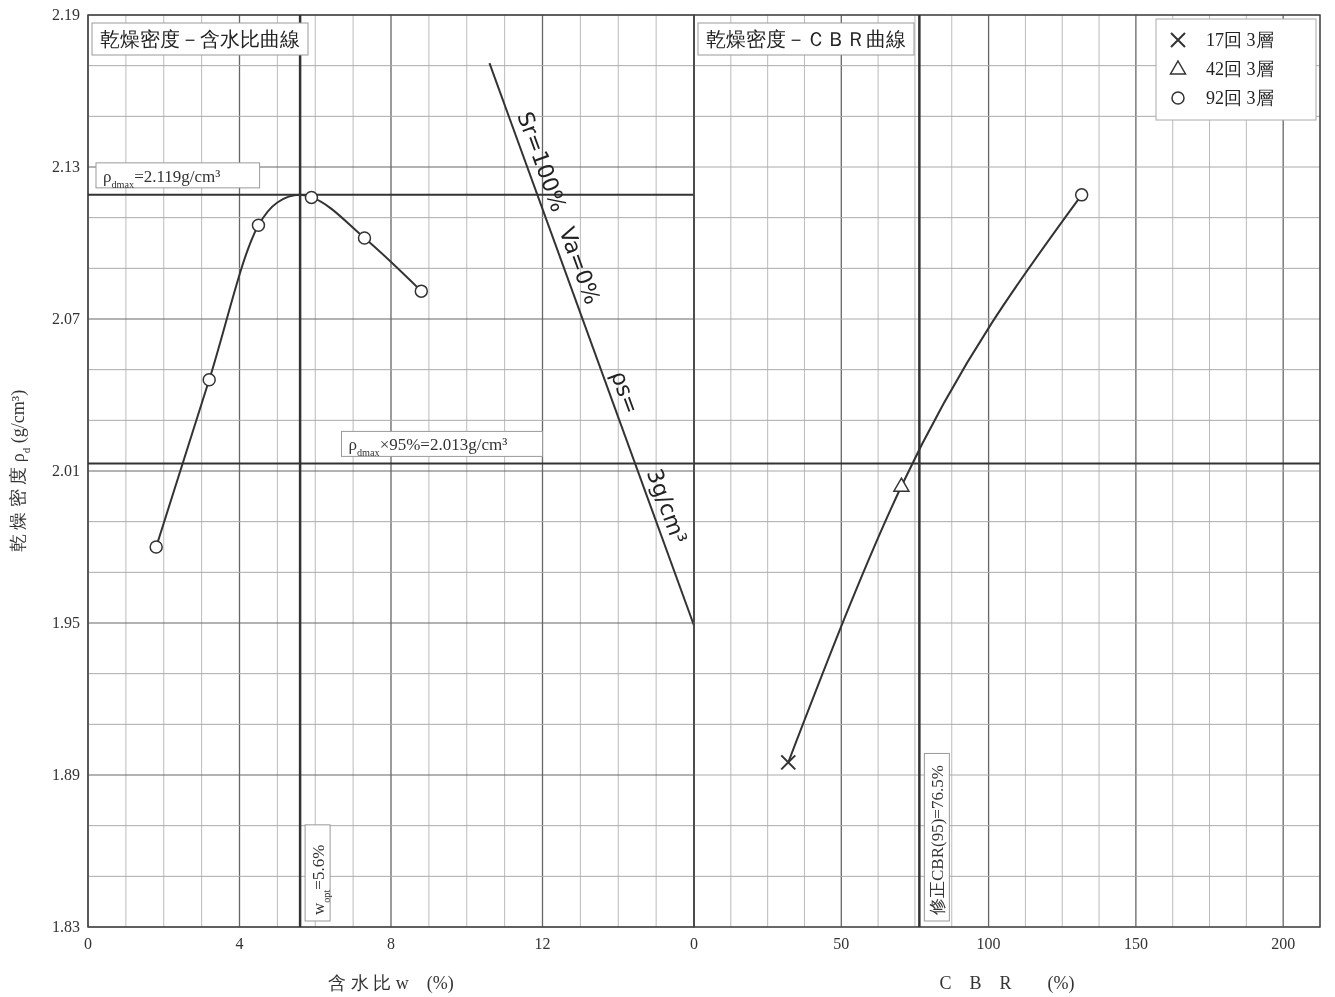 This screenshot has width=1335, height=997. I want to click on x-tick-label: 8, so click(391, 943).